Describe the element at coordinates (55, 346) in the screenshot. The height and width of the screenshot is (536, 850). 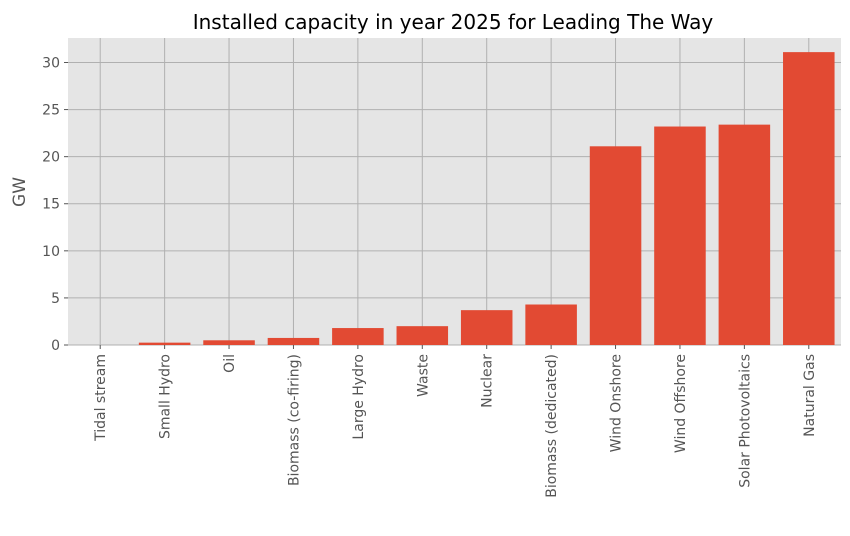
I see `y-tick-label-0: 0` at that location.